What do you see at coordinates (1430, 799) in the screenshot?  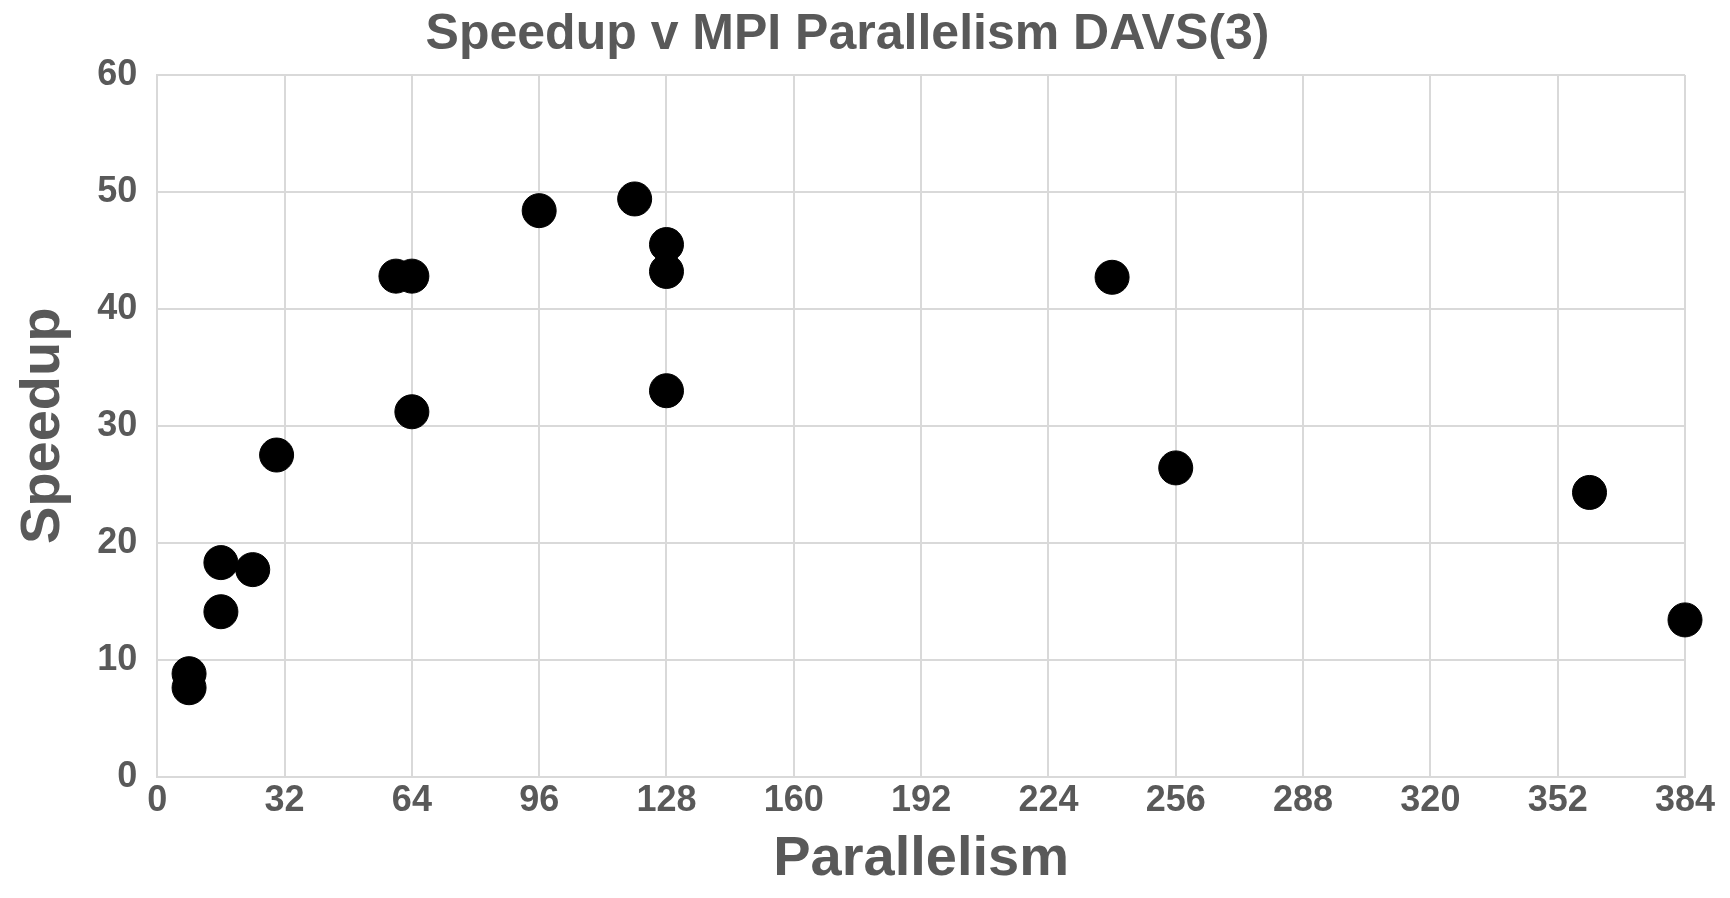 I see `x-tick-label: 320` at bounding box center [1430, 799].